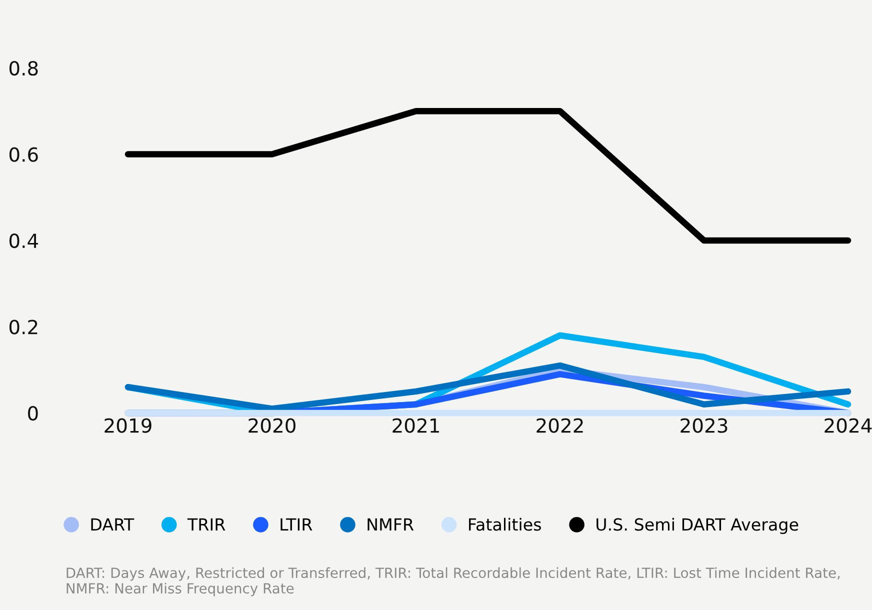  I want to click on legend-label: Fatalities, so click(505, 524).